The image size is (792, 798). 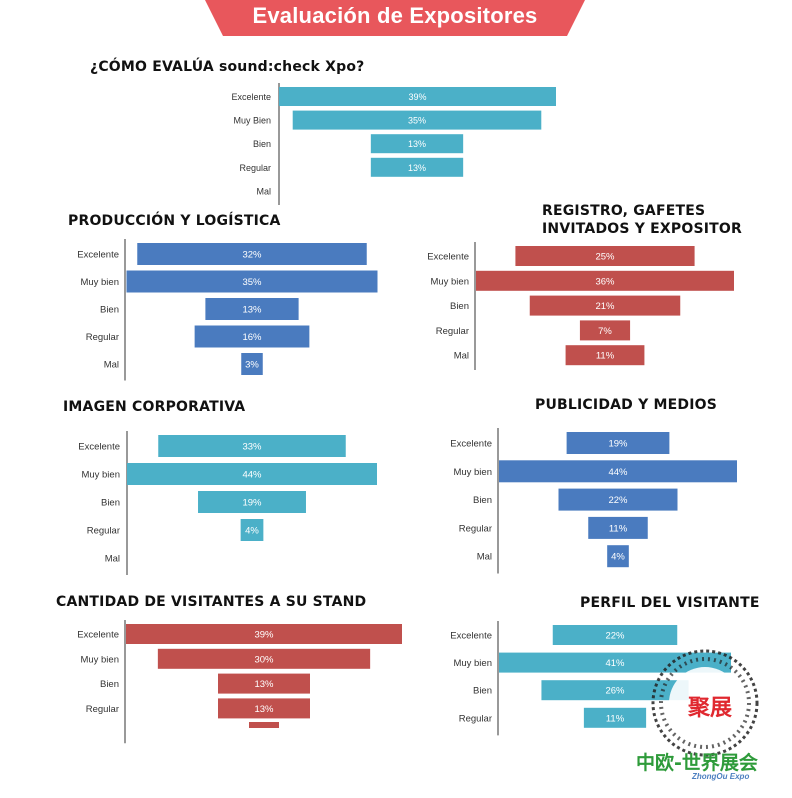 I want to click on qr-pattern-icon, so click(x=705, y=703).